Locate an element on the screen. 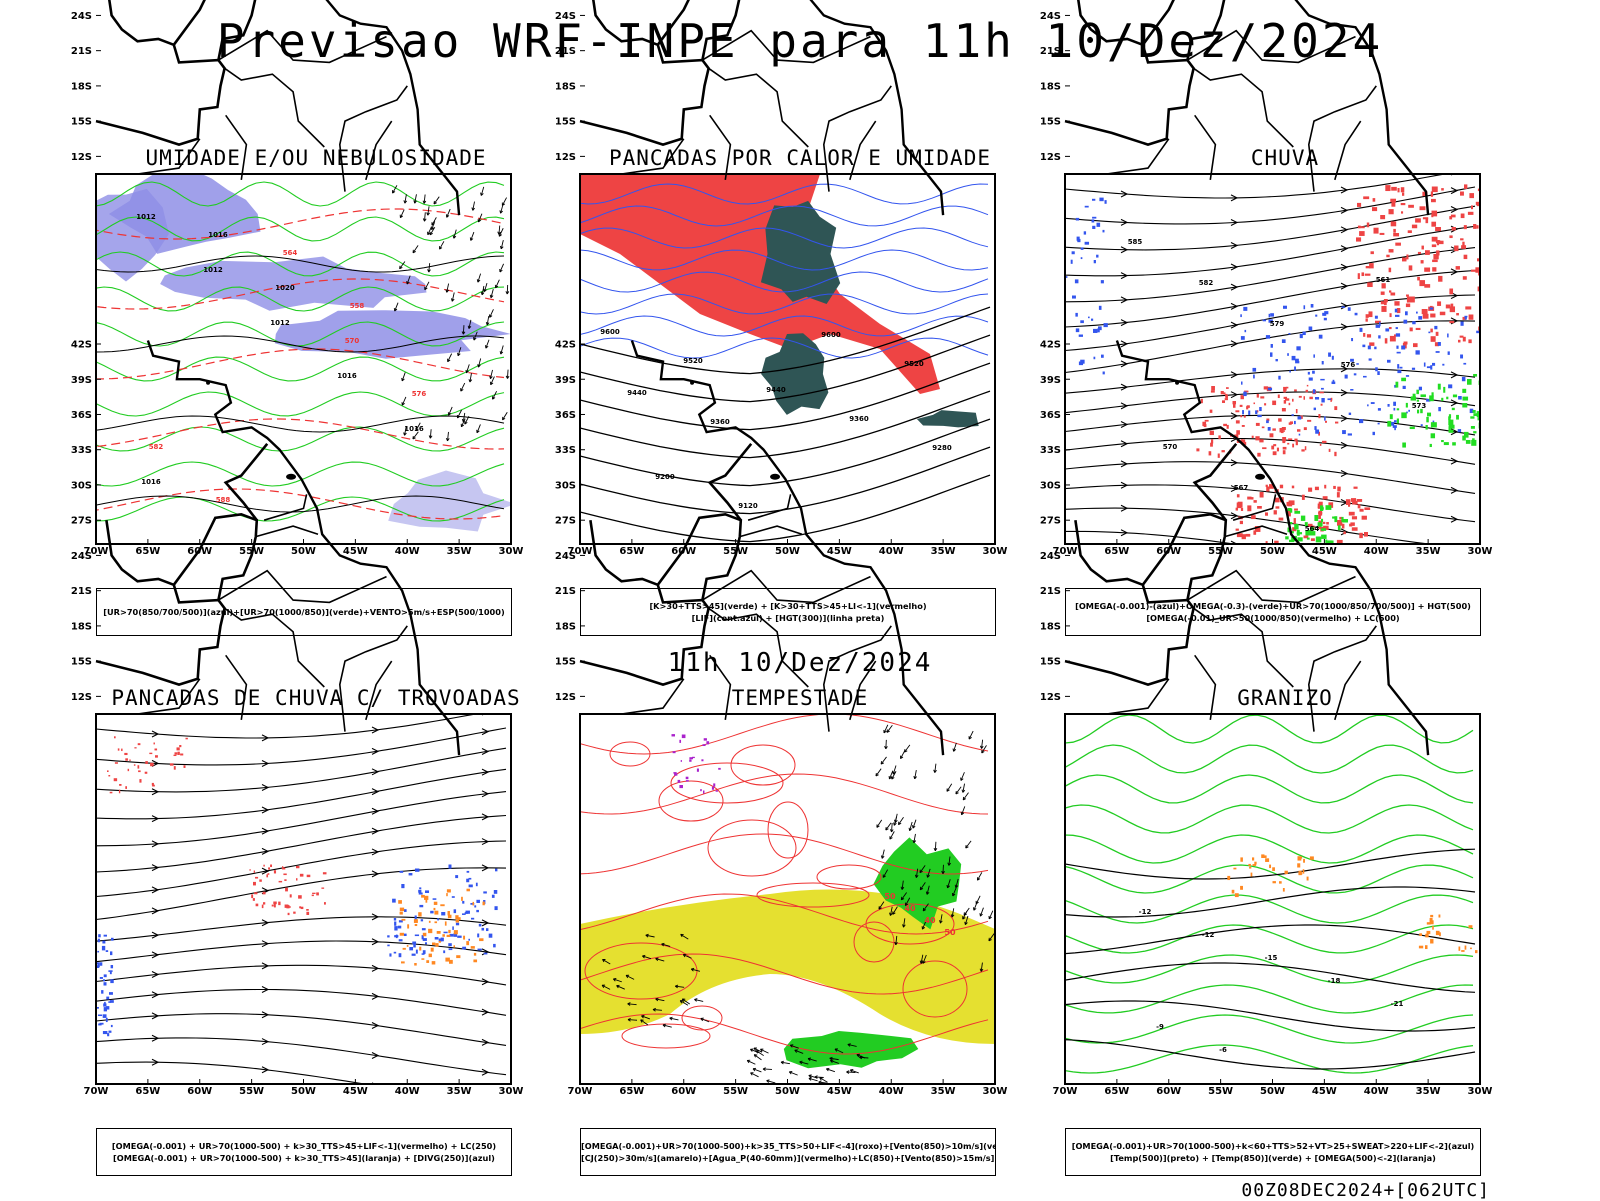  contour-label: 561 is located at coordinates (1383, 280).